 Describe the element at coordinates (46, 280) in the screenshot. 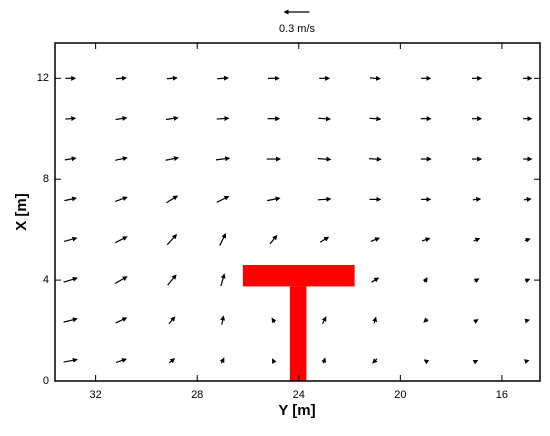

I see `y-tick-label: 4` at that location.